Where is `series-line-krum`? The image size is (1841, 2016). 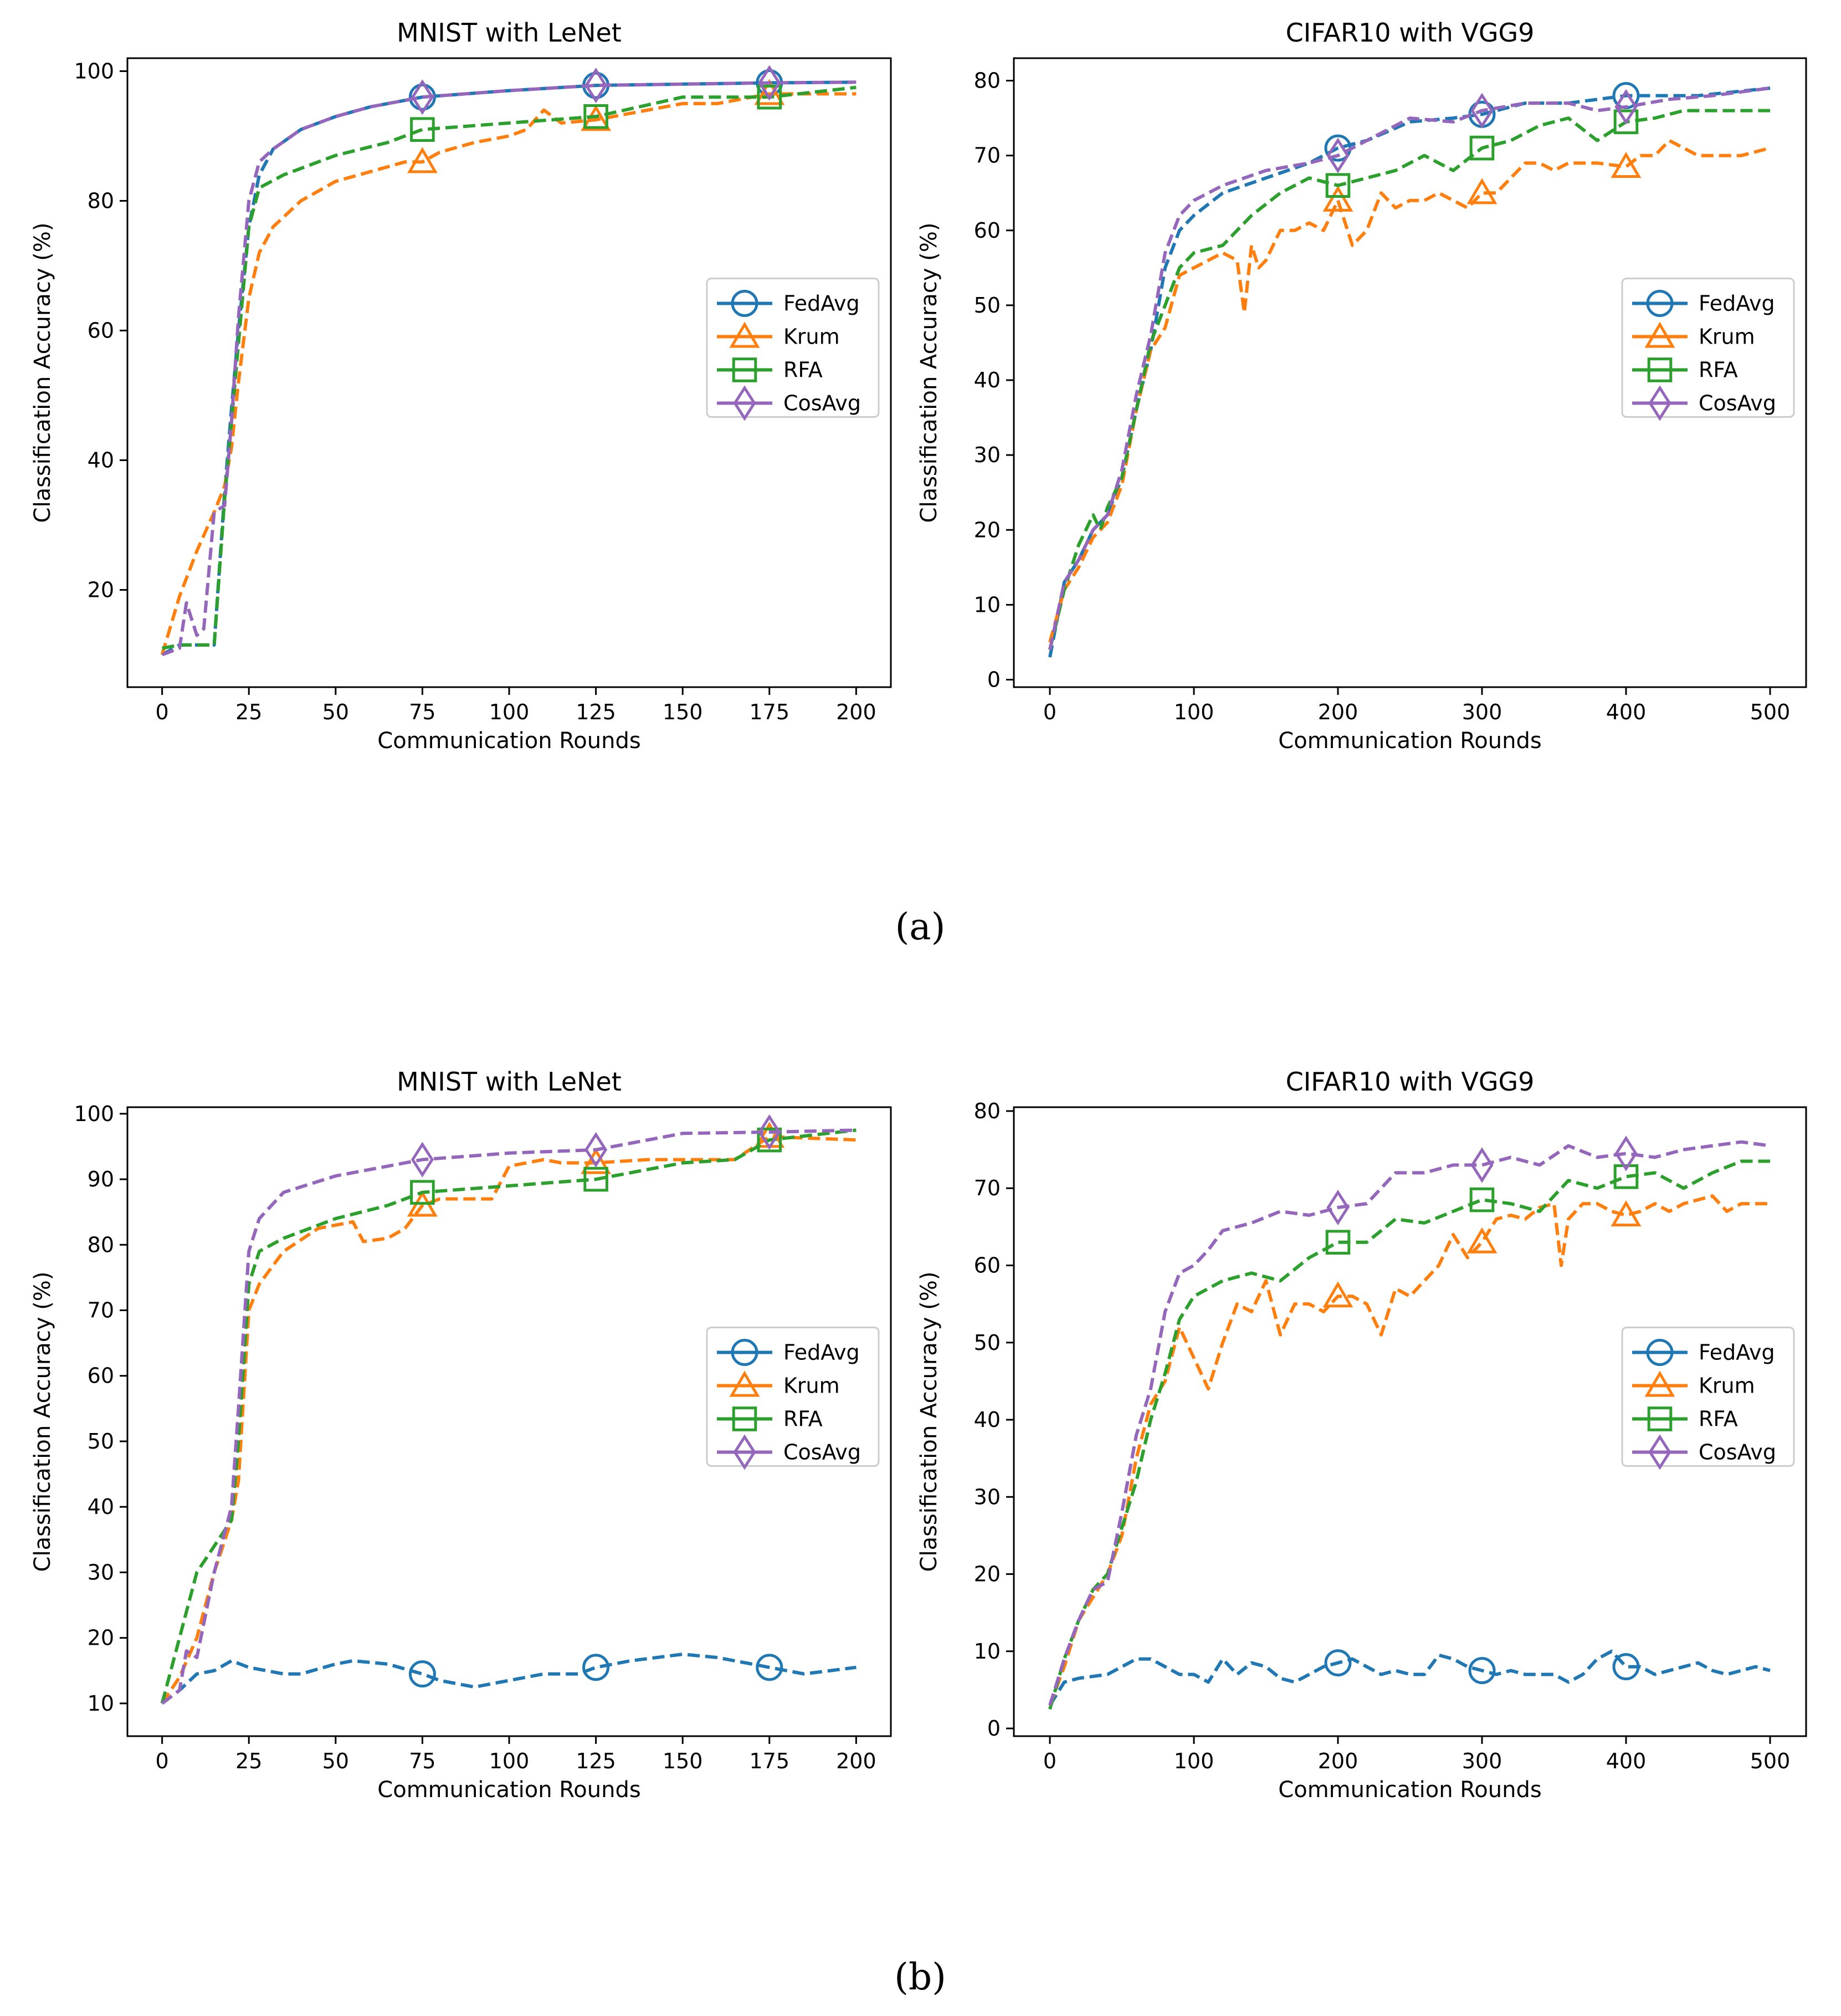
series-line-krum is located at coordinates (508, 374).